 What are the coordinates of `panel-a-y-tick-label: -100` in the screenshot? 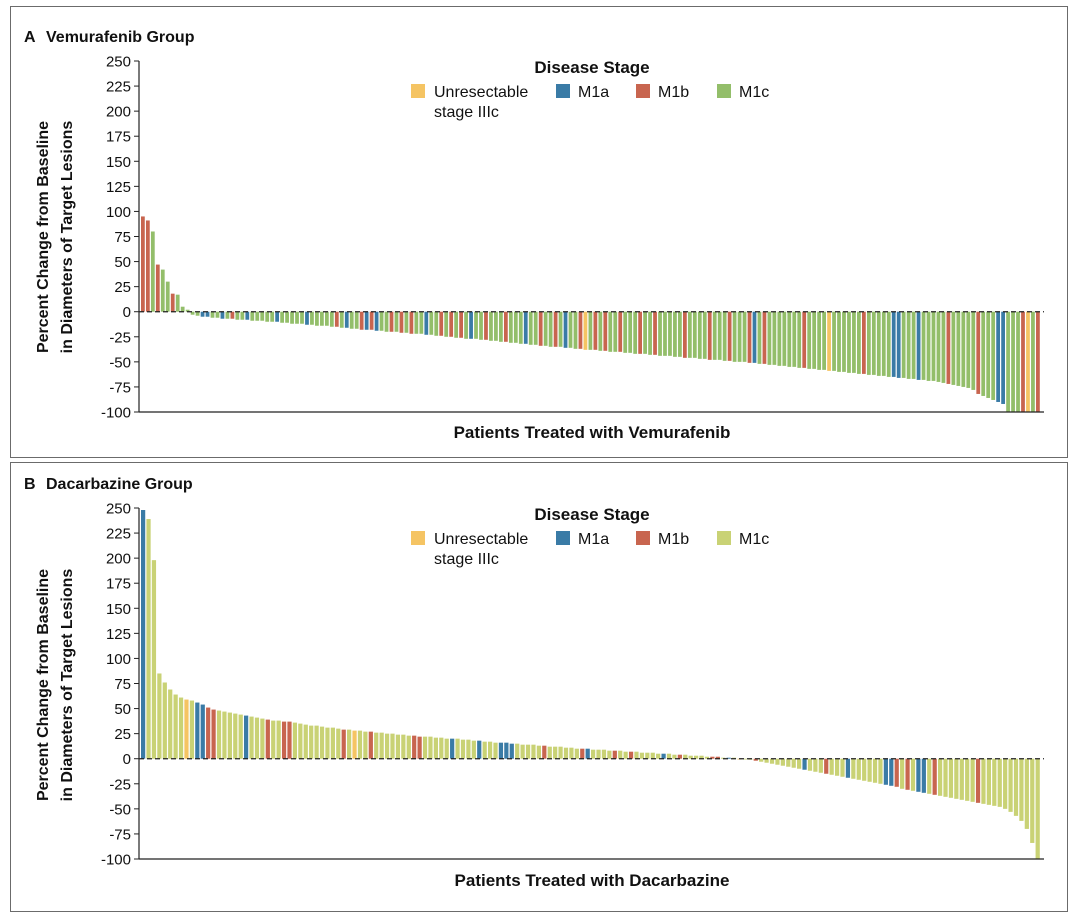 It's located at (116, 413).